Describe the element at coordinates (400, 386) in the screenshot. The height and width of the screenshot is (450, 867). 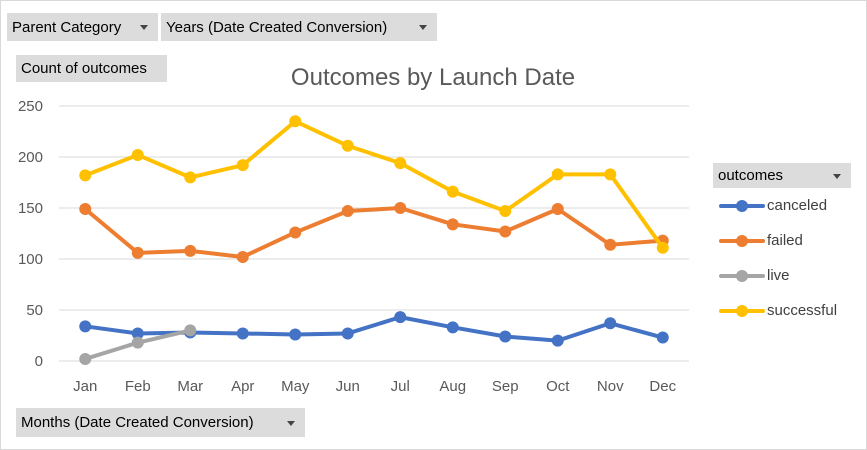
I see `x-tick-label: Jul` at that location.